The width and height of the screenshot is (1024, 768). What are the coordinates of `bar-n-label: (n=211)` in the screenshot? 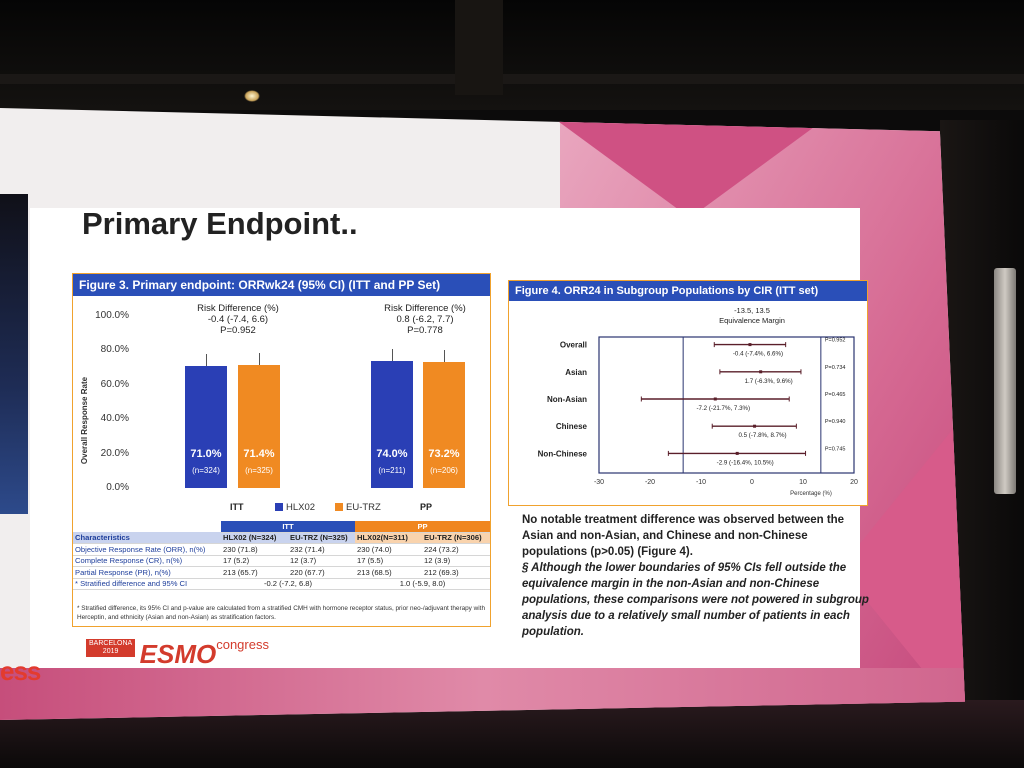 It's located at (392, 470).